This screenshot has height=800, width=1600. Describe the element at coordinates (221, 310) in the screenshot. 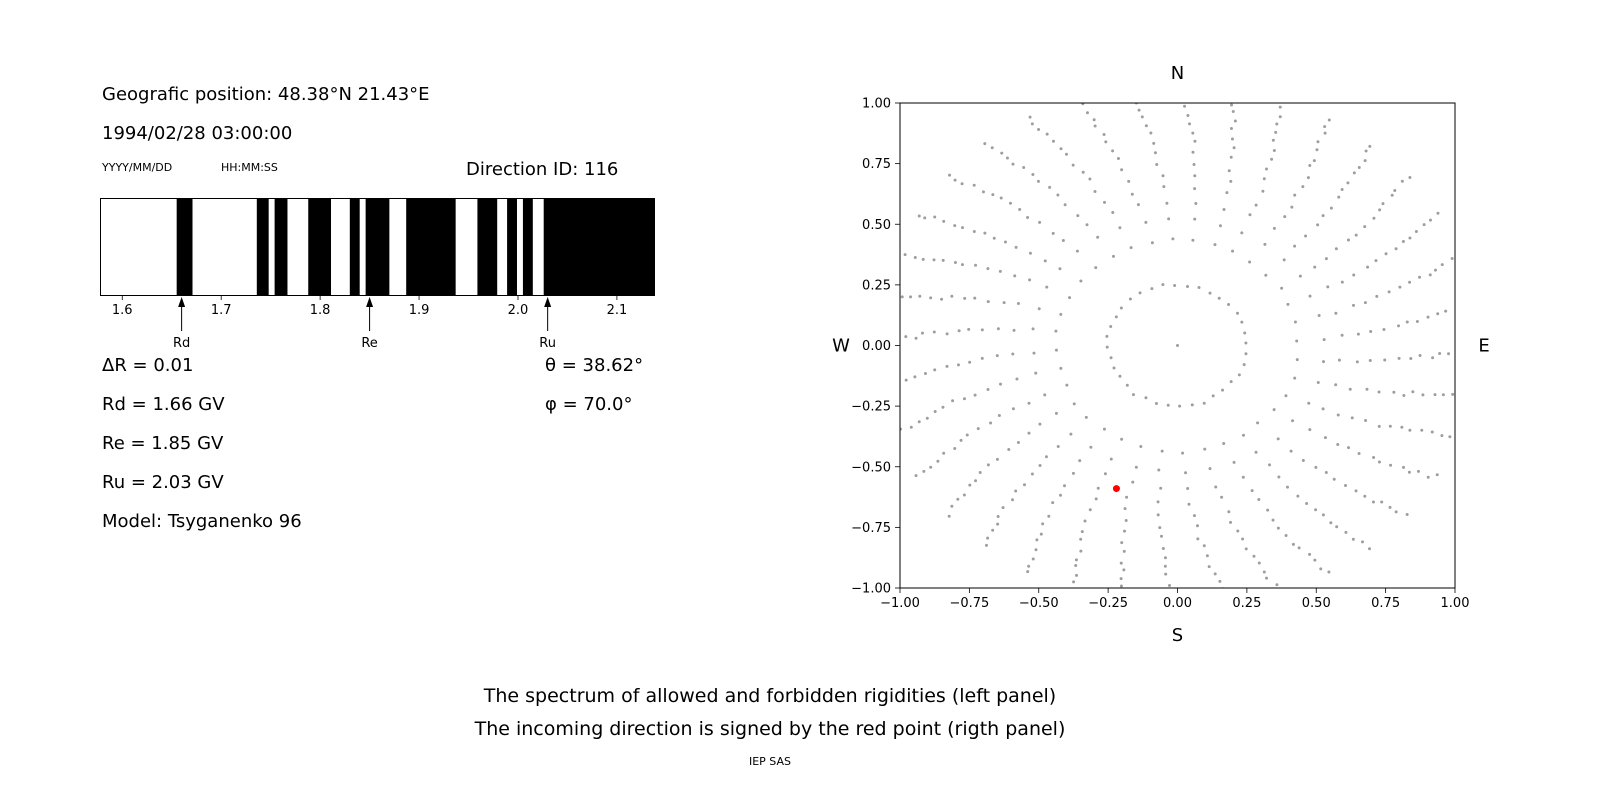

I see `x-tick-label: 1.7` at that location.